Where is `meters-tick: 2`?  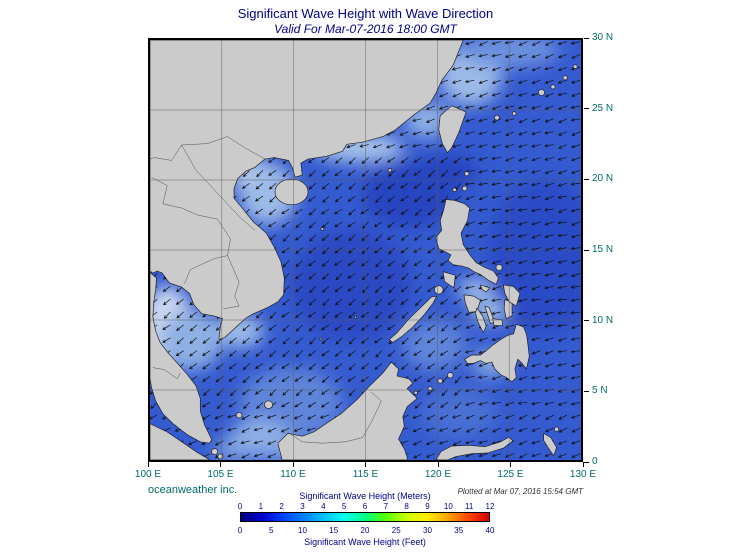
meters-tick: 2 is located at coordinates (281, 506).